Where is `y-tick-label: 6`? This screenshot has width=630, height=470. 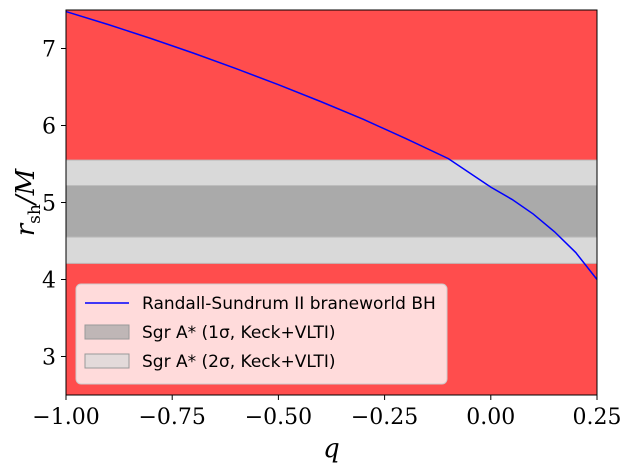
y-tick-label: 6 is located at coordinates (49, 127).